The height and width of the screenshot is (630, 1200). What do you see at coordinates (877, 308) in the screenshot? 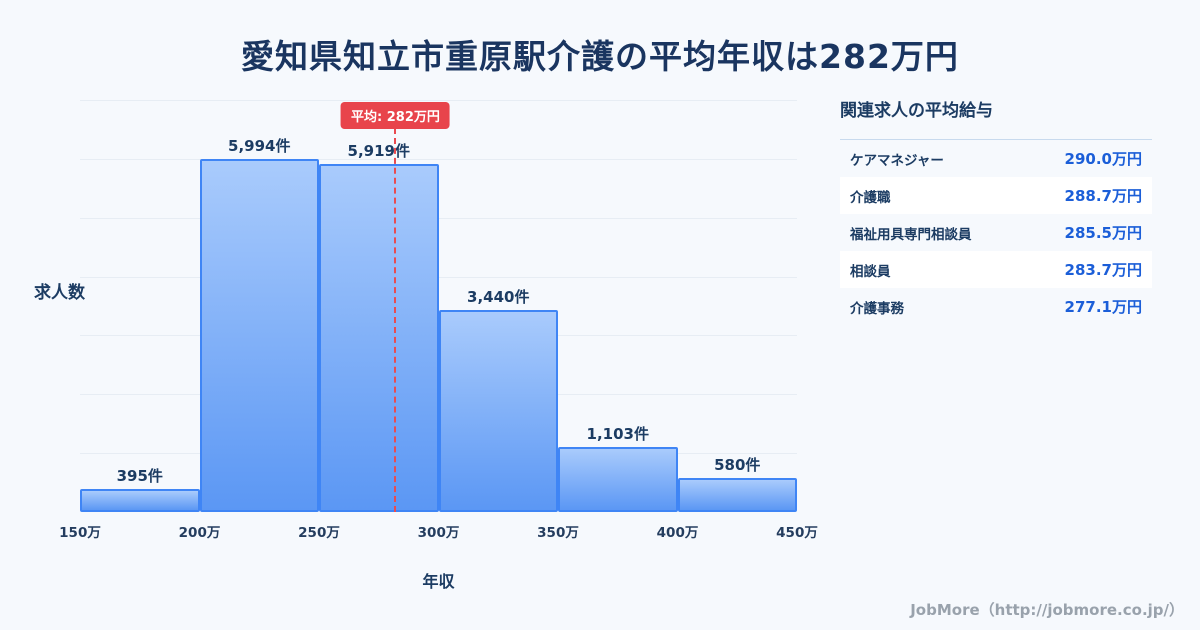
I see `salary-row-label: 介護事務` at bounding box center [877, 308].